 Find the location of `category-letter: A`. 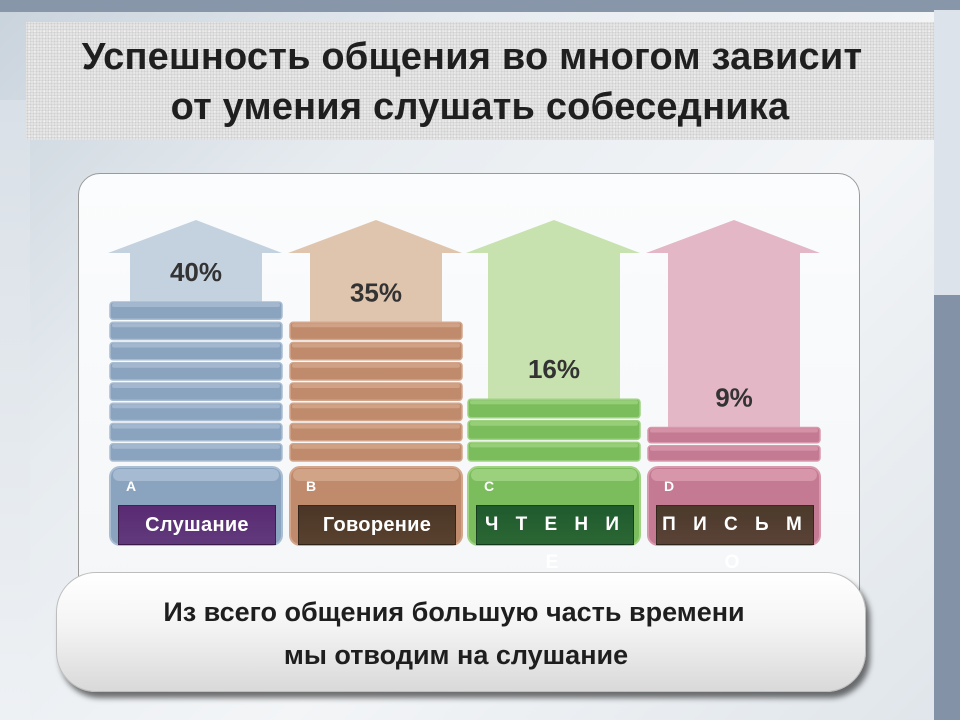

category-letter: A is located at coordinates (131, 486).